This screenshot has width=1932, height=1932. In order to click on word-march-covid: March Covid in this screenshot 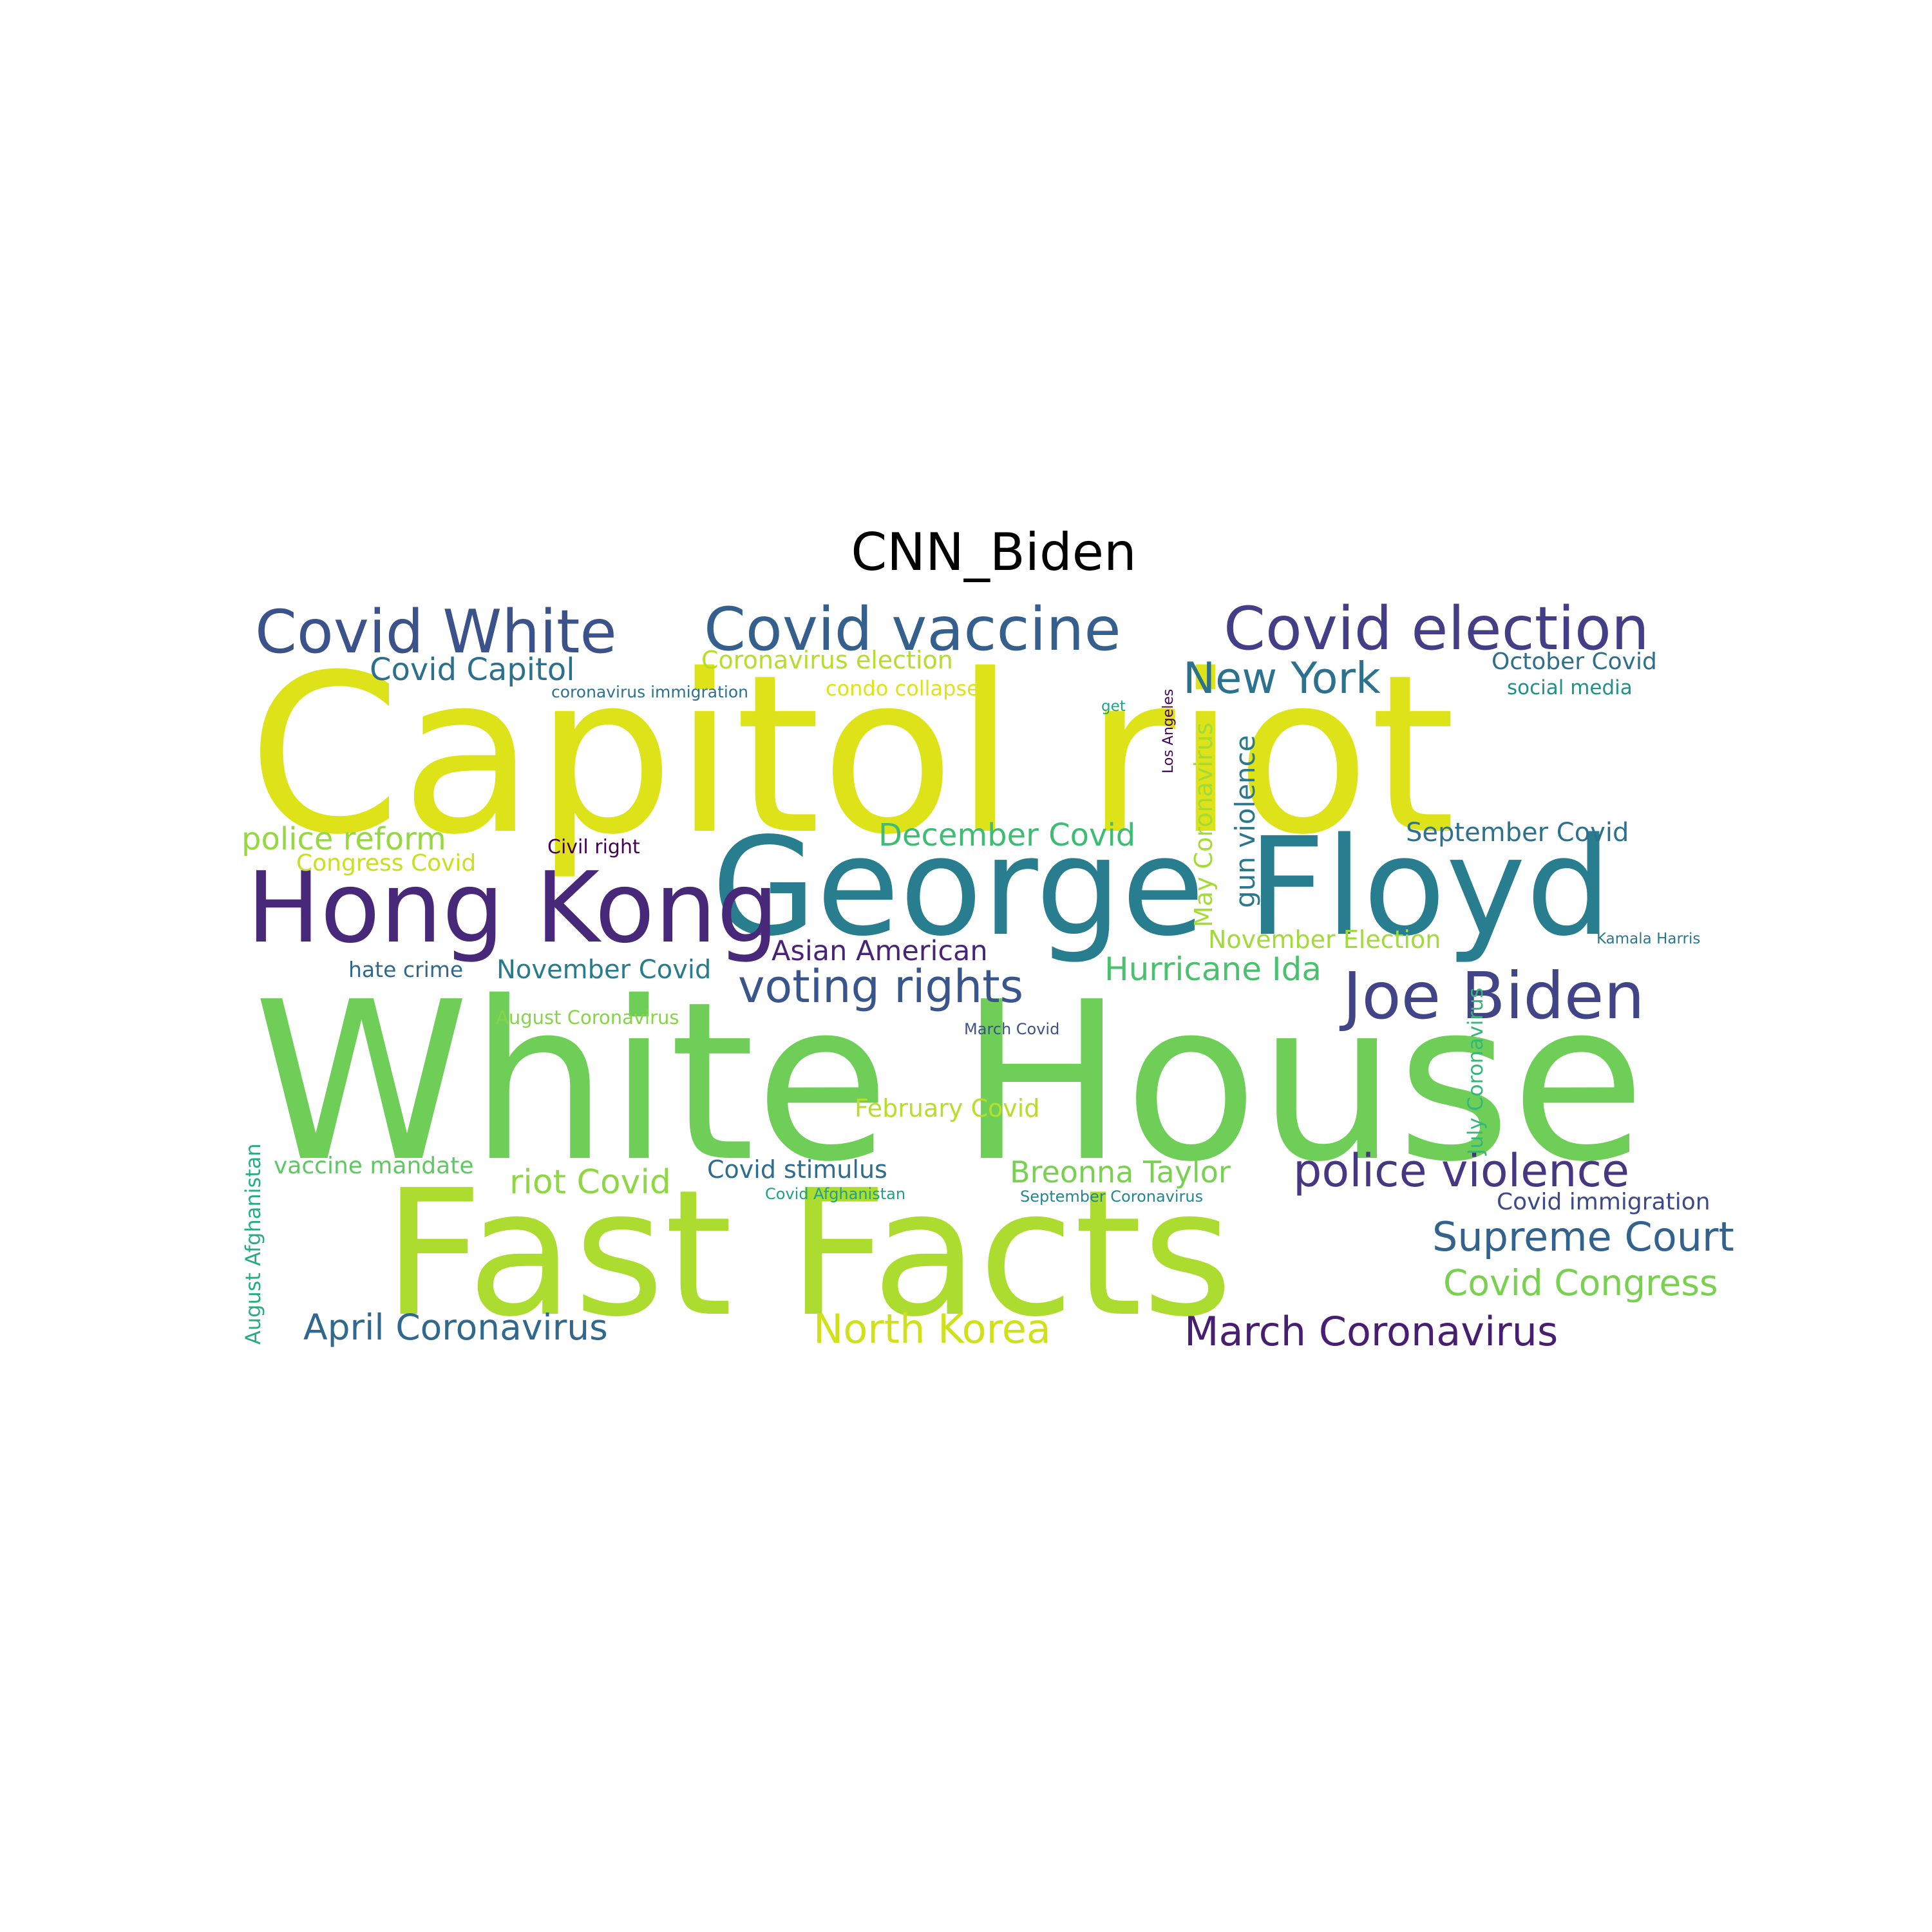, I will do `click(1011, 1029)`.